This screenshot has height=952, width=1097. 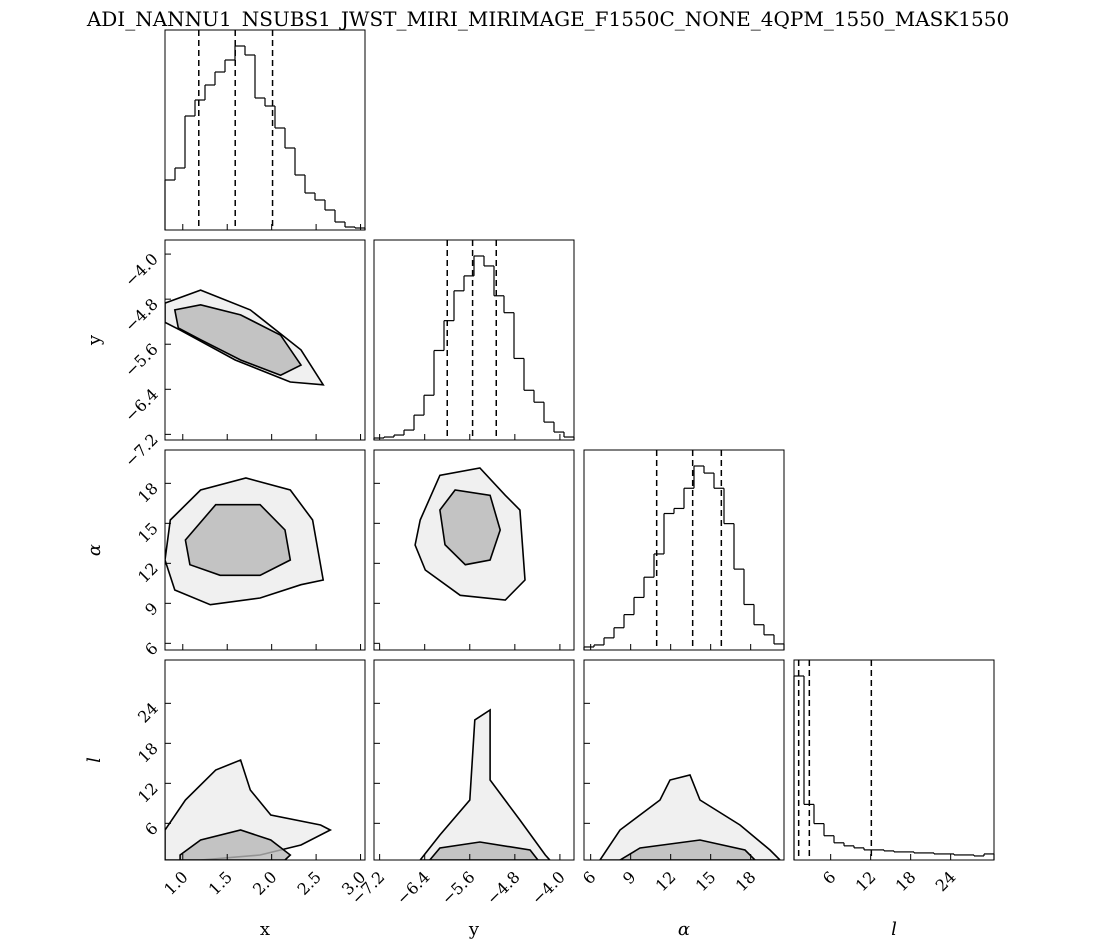 What do you see at coordinates (141, 405) in the screenshot?
I see `y-tick-label: −6.4` at bounding box center [141, 405].